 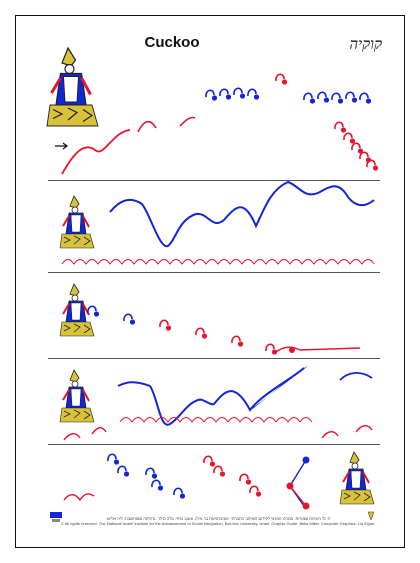 I want to click on wedge-line, so click(x=279, y=388).